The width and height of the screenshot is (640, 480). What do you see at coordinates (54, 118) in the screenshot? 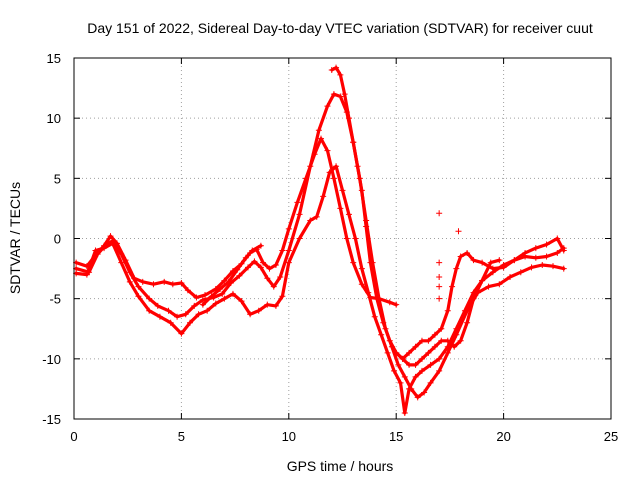
I see `y-tick-label: 10` at bounding box center [54, 118].